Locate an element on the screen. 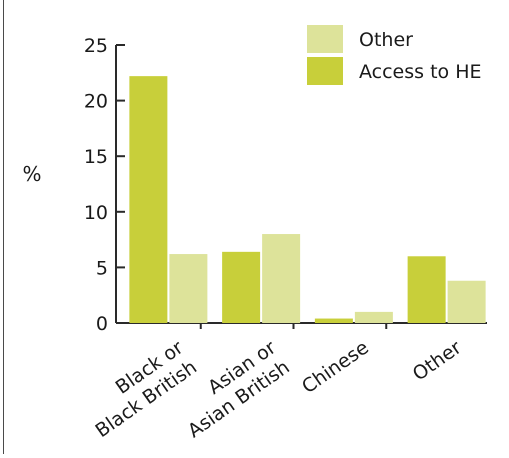 This screenshot has width=509, height=458. x-tick-label-line: Chinese is located at coordinates (335, 368).